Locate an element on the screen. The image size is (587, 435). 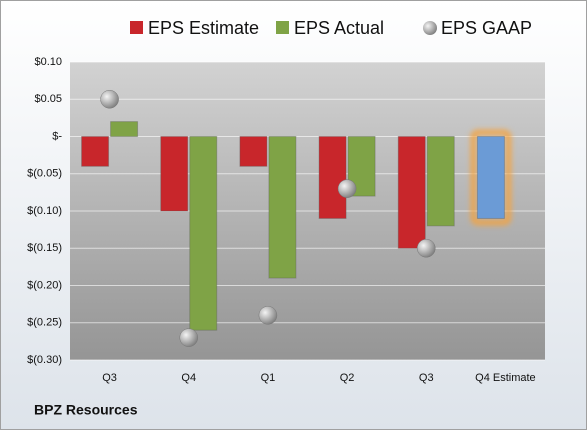
x-tick-label: Q4 Estimate is located at coordinates (505, 378).